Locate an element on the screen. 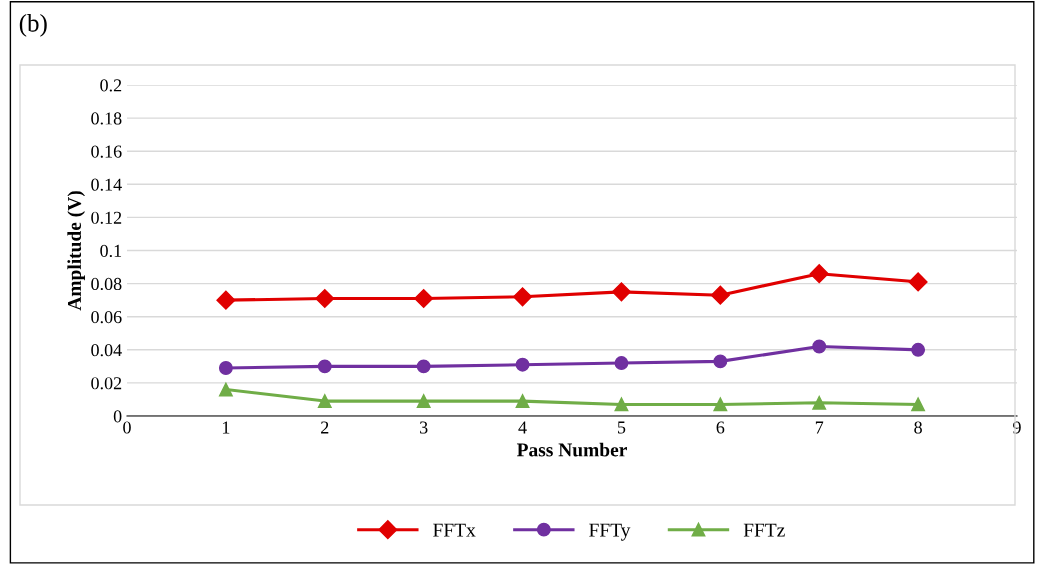 The height and width of the screenshot is (564, 1039). y-tick-label: 0.12 is located at coordinates (106, 217).